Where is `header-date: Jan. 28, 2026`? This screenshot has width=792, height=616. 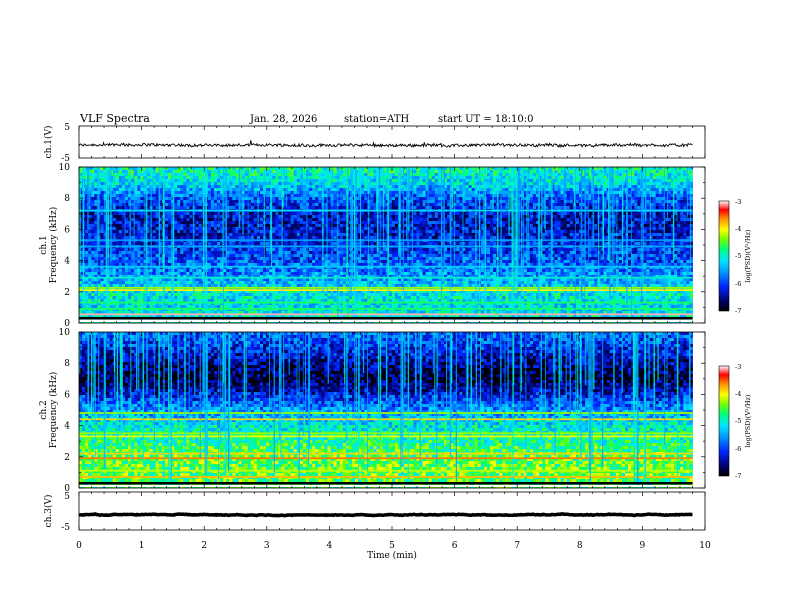 header-date: Jan. 28, 2026 is located at coordinates (283, 119).